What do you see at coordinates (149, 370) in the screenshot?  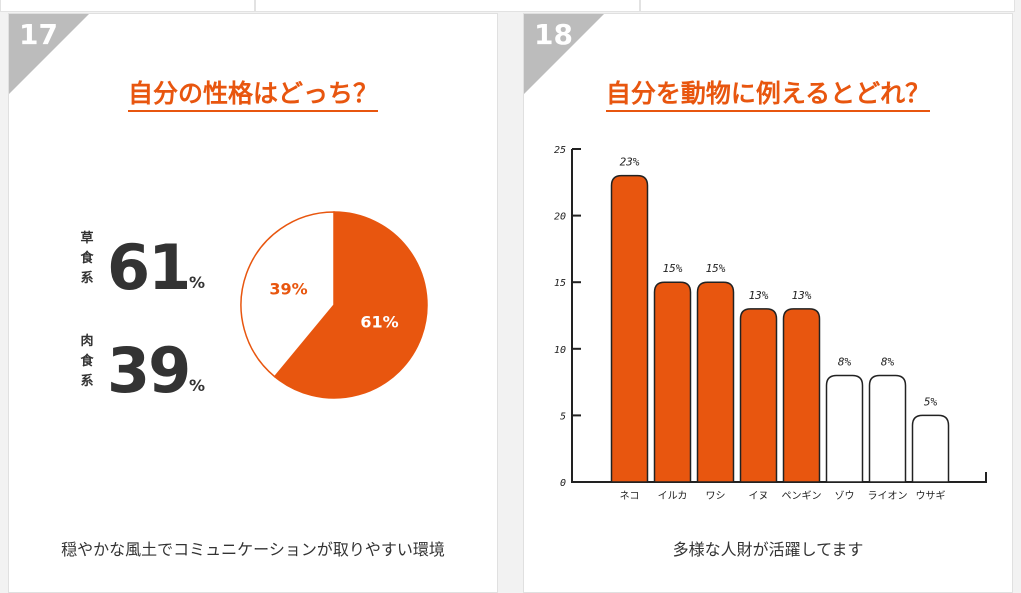 I see `stat-value: 39` at bounding box center [149, 370].